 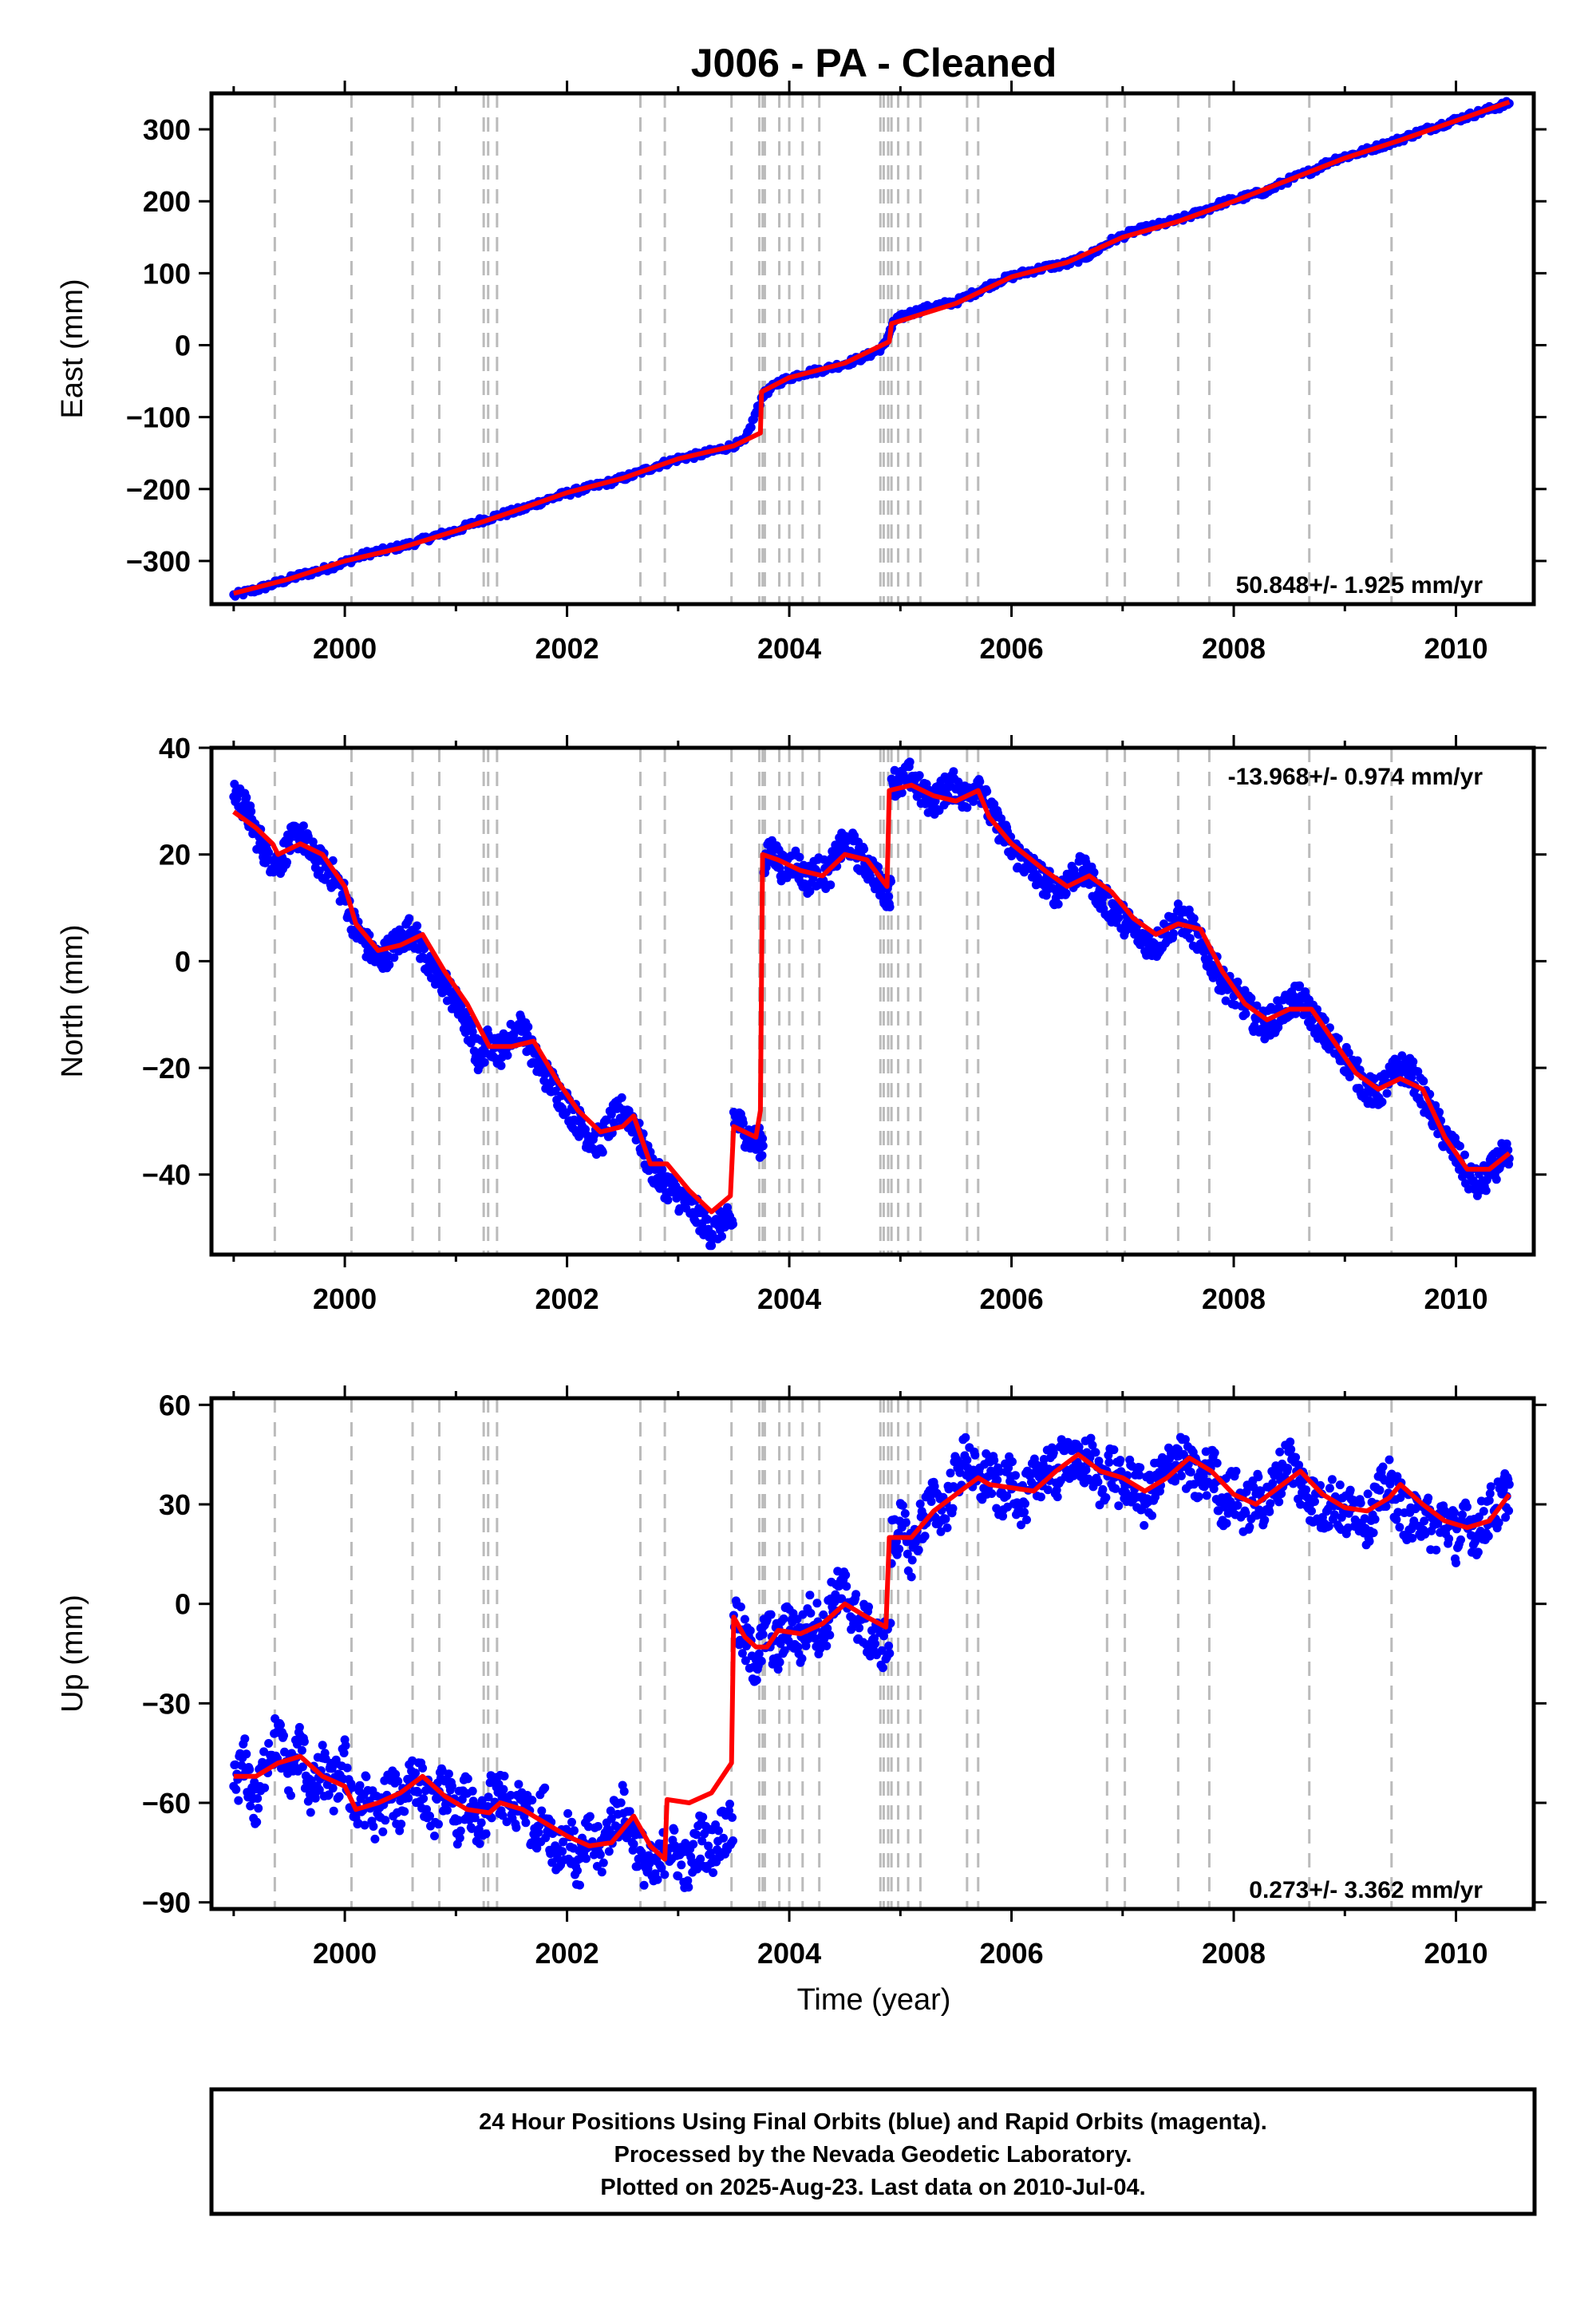 What do you see at coordinates (874, 63) in the screenshot?
I see `figure-title: J006 - PA - Cleaned` at bounding box center [874, 63].